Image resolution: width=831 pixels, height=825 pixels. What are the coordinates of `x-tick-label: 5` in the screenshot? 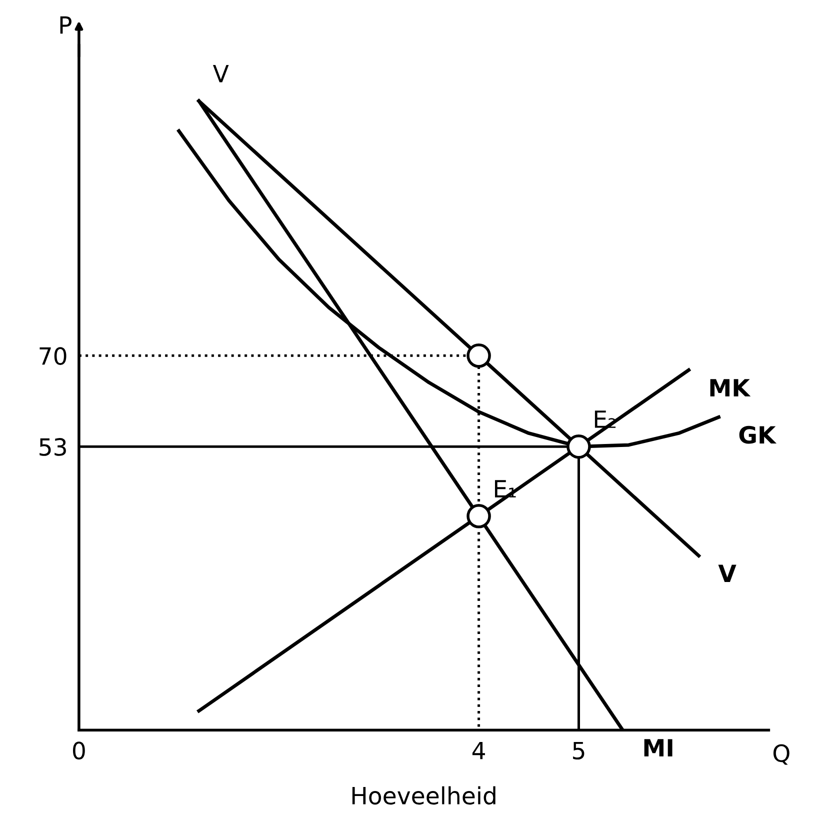 It's located at (578, 751).